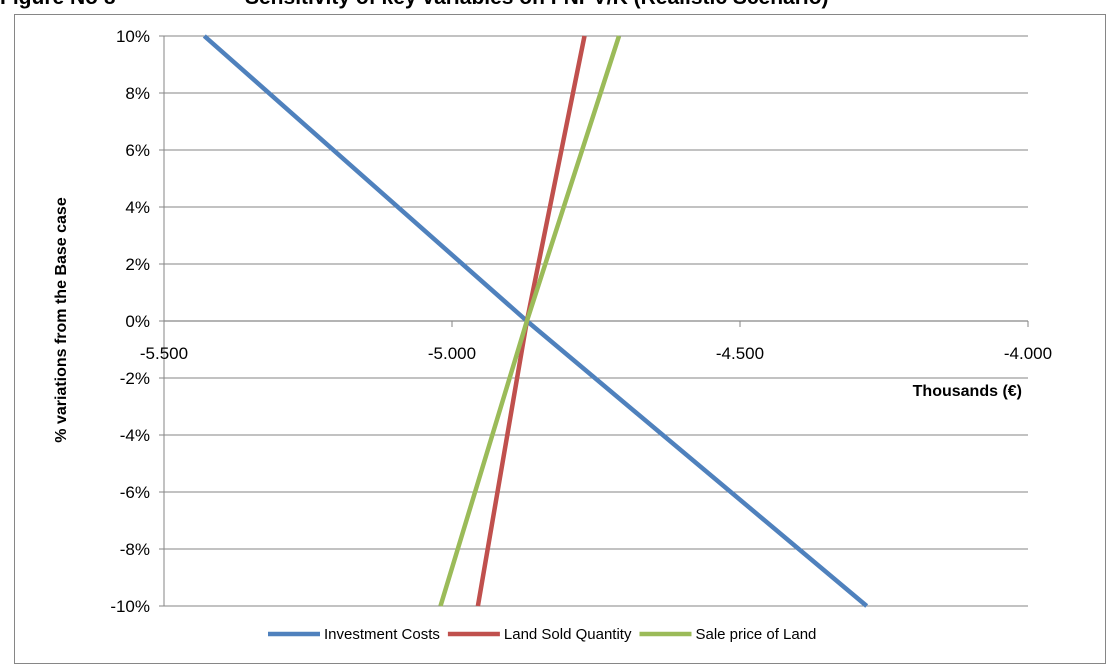 The width and height of the screenshot is (1115, 666). I want to click on y-tick-label: -4%, so click(135, 435).